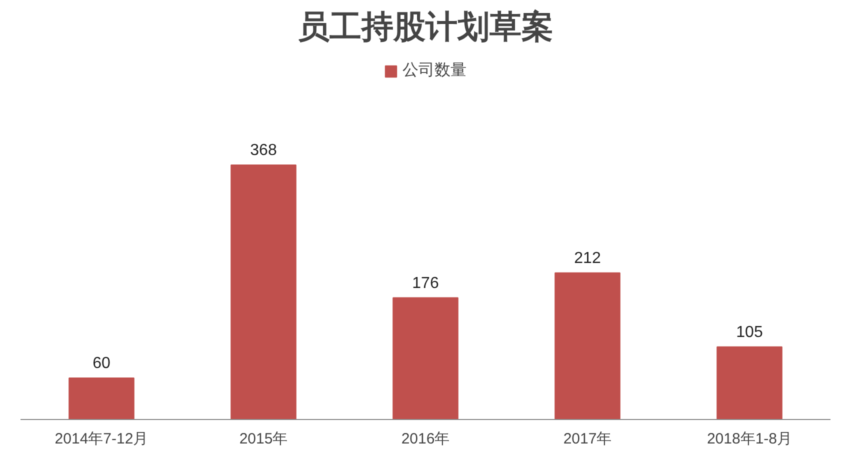 The image size is (865, 453). I want to click on data-label: 105, so click(749, 332).